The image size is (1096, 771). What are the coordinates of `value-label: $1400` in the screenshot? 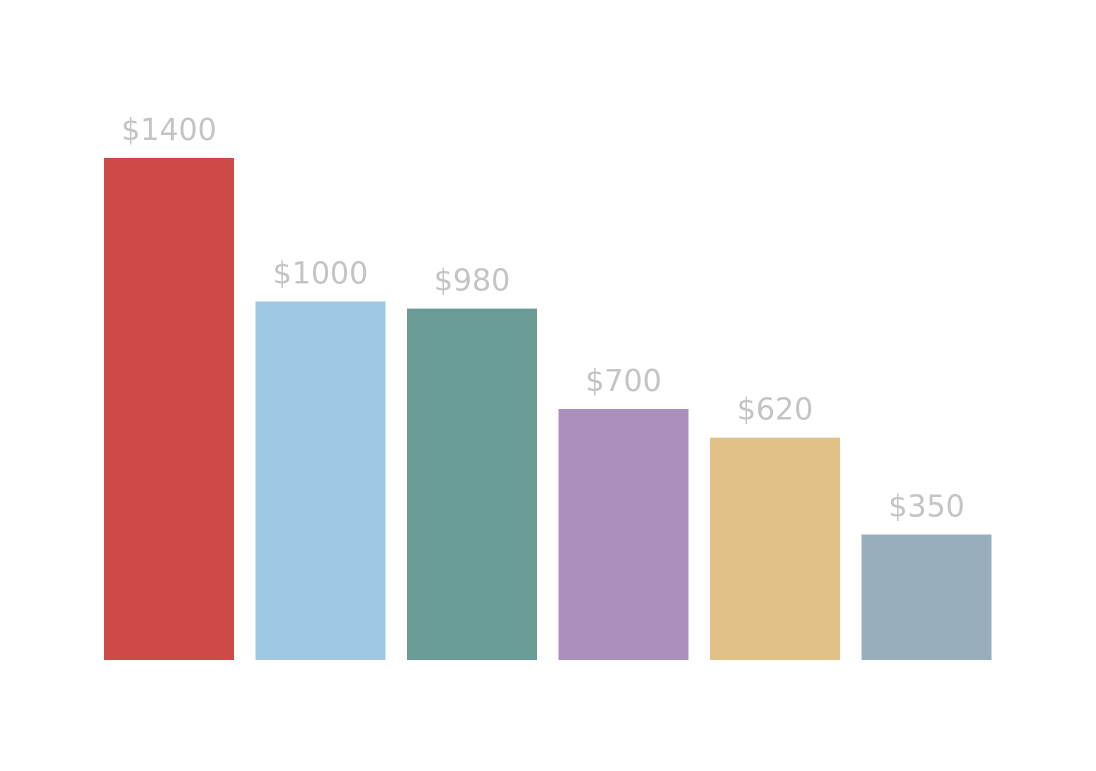 It's located at (168, 130).